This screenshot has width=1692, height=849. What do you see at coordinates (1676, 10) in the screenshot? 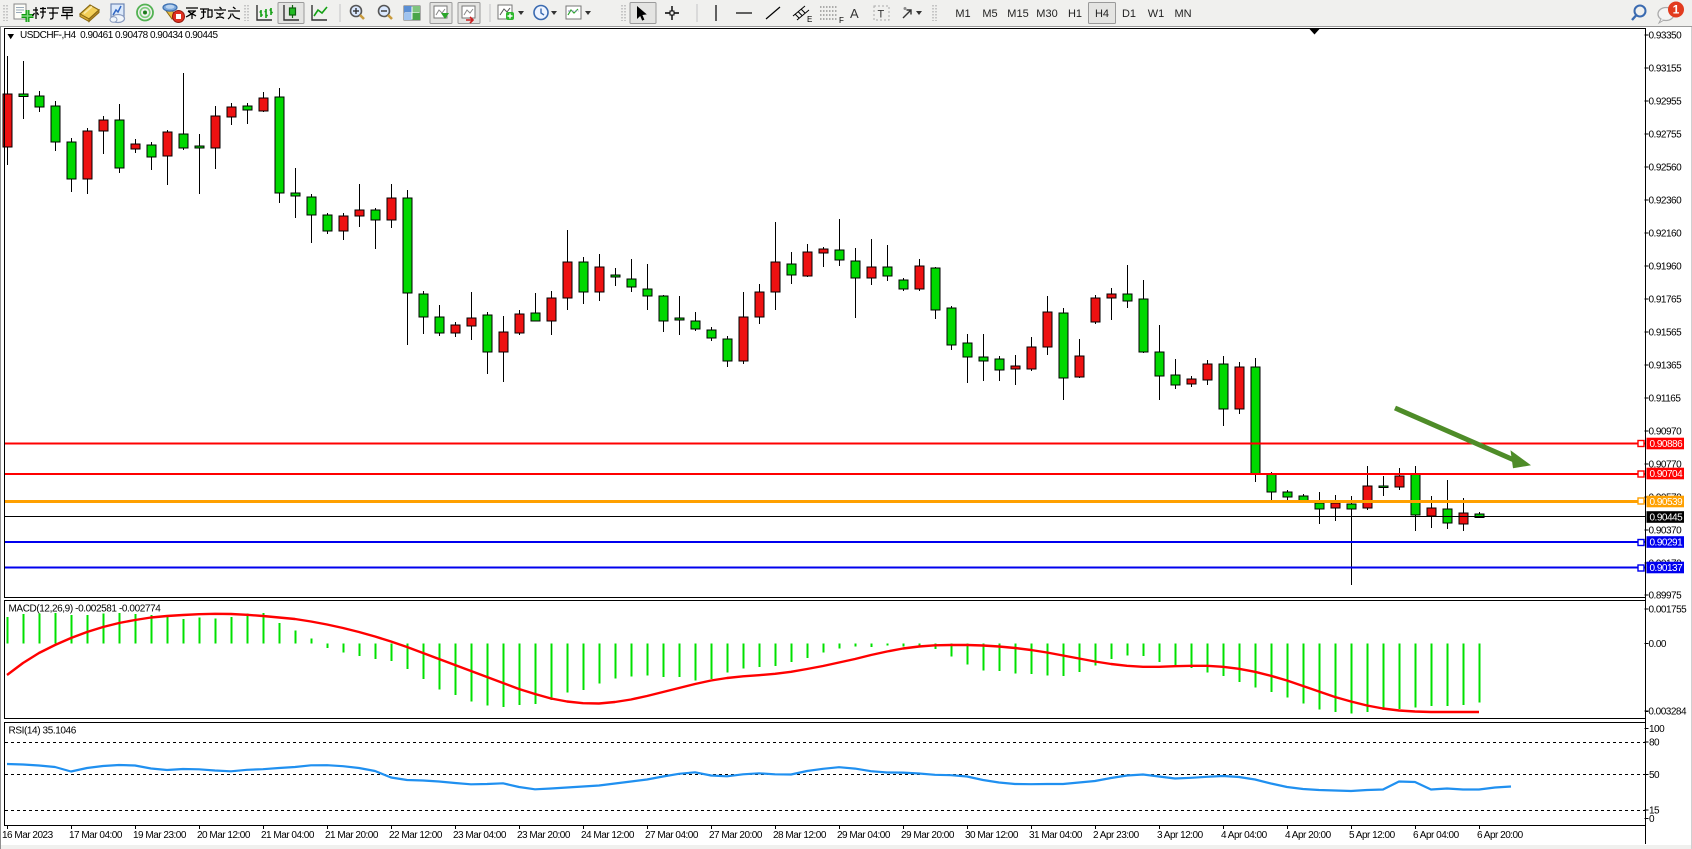
I see `svg-text: 1` at bounding box center [1676, 10].